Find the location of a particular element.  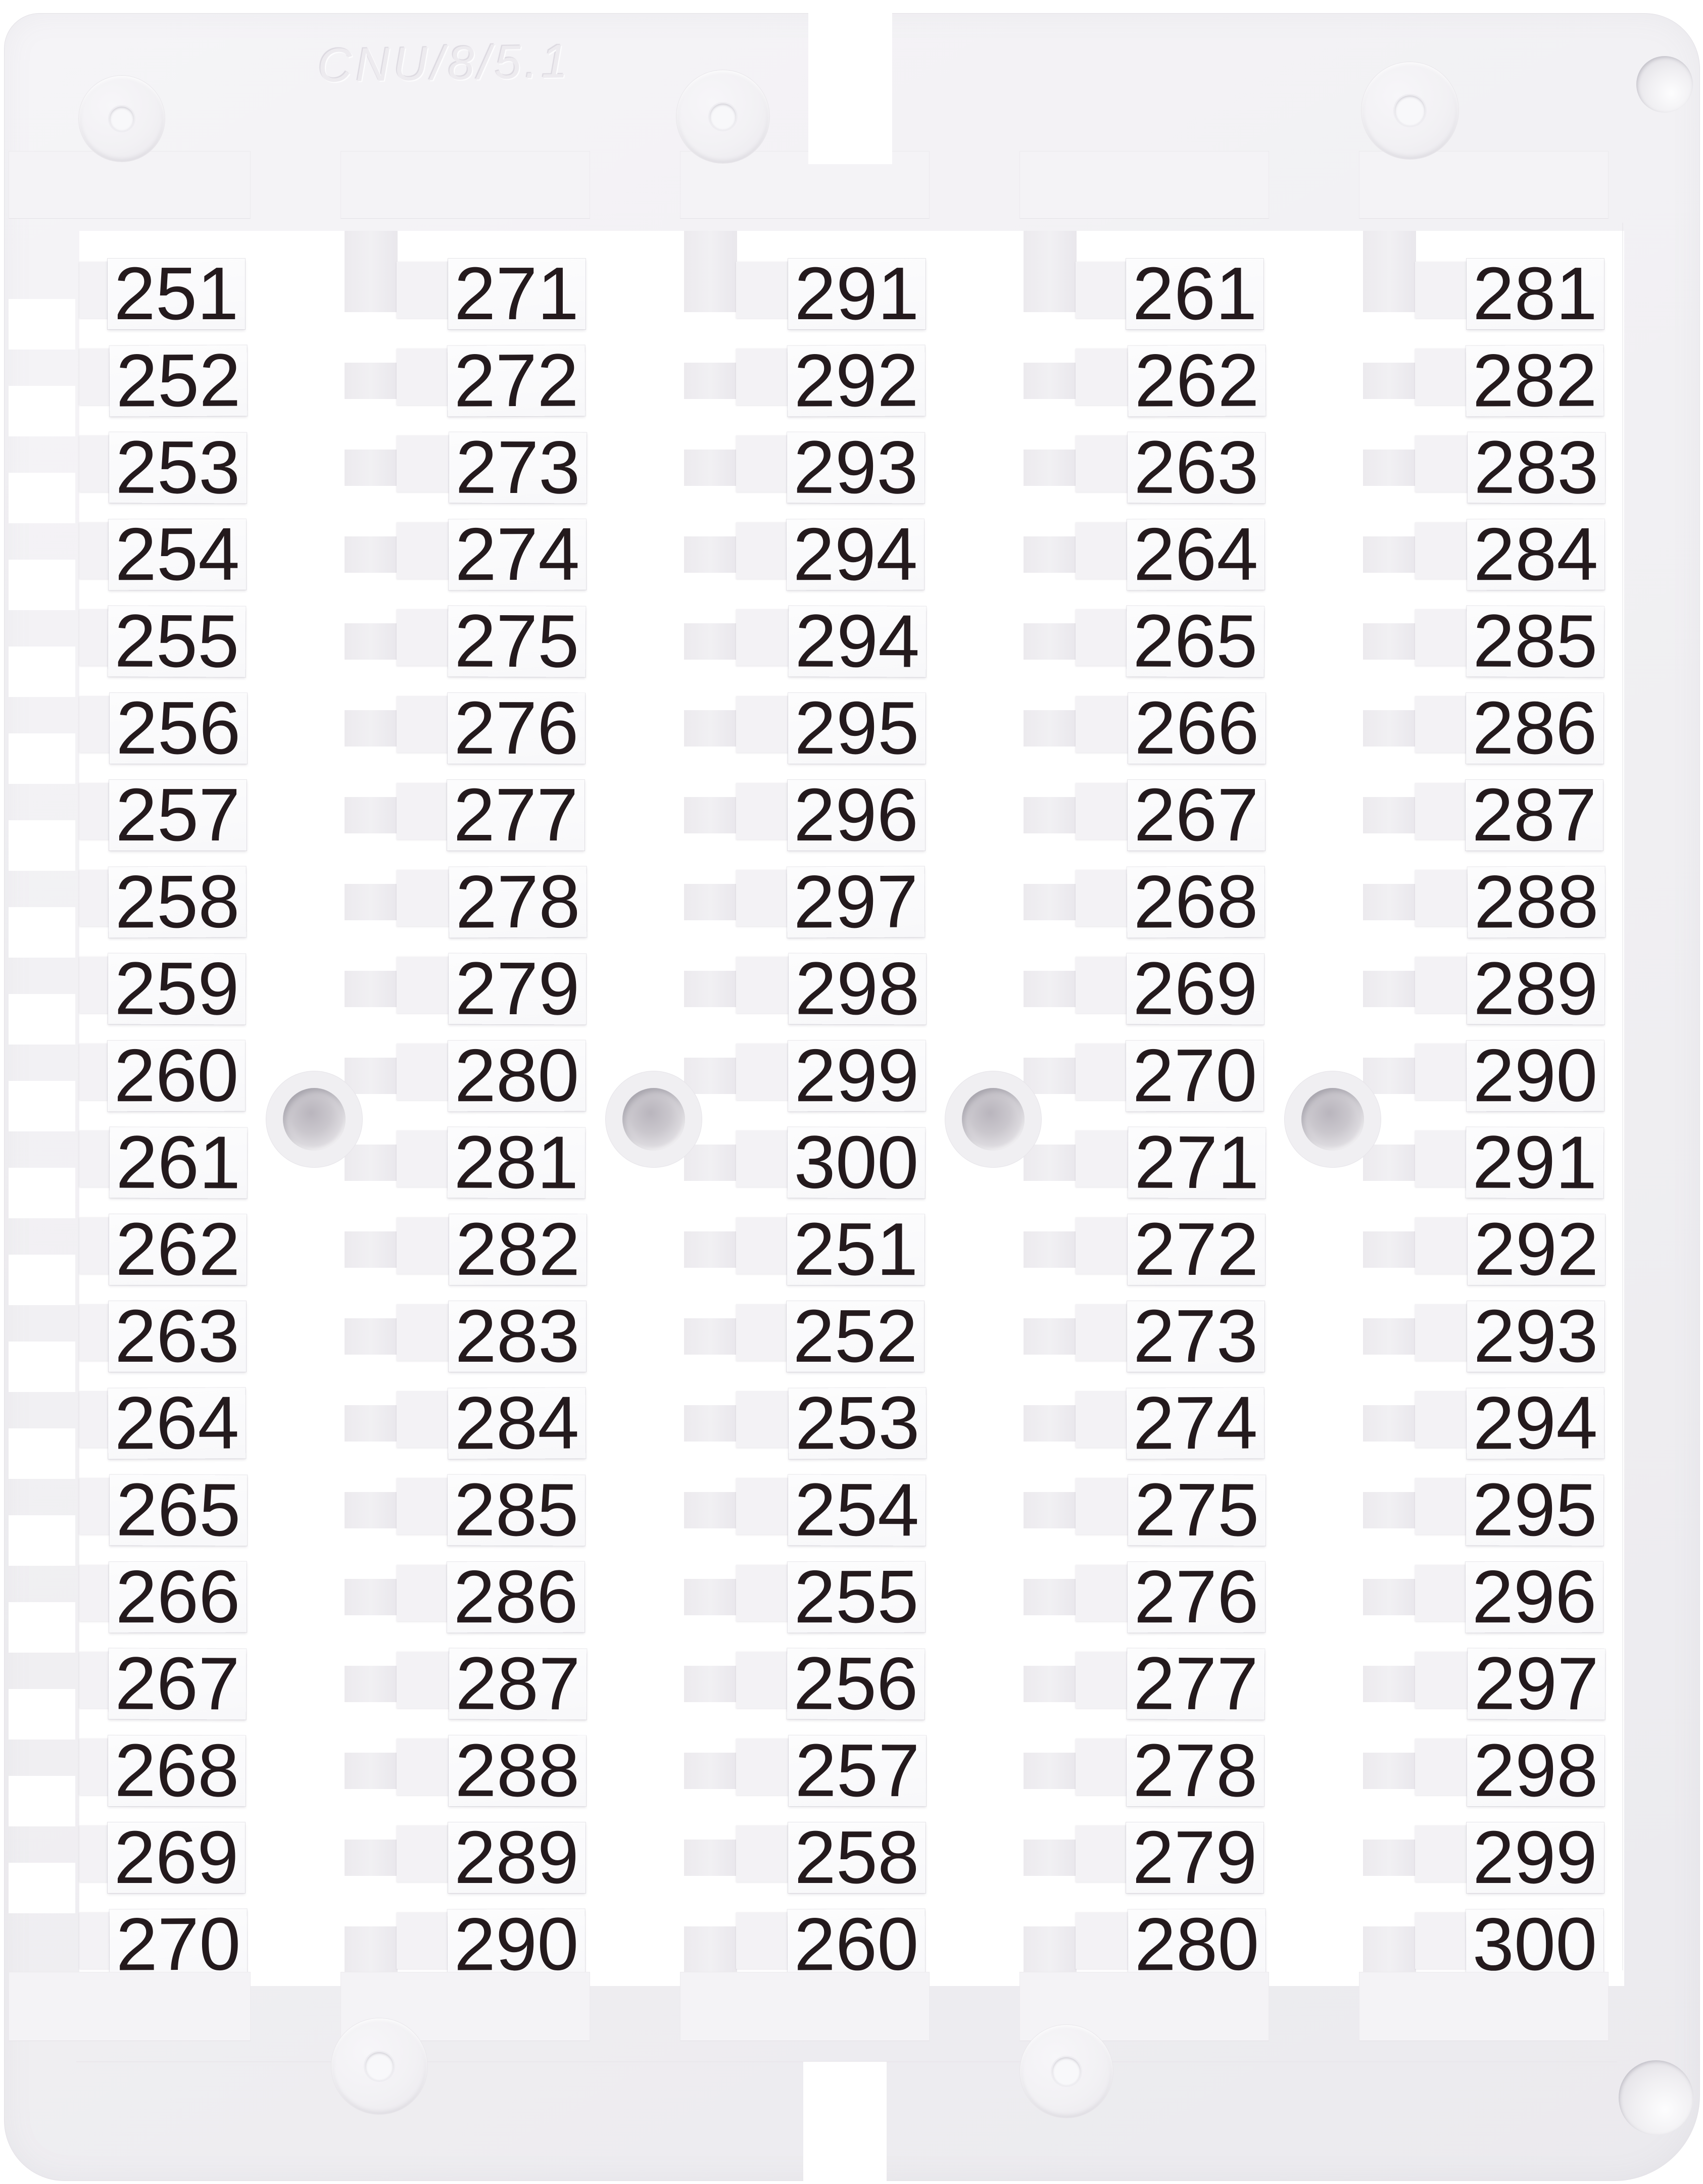

marker-tag: 256 is located at coordinates (856, 1684).